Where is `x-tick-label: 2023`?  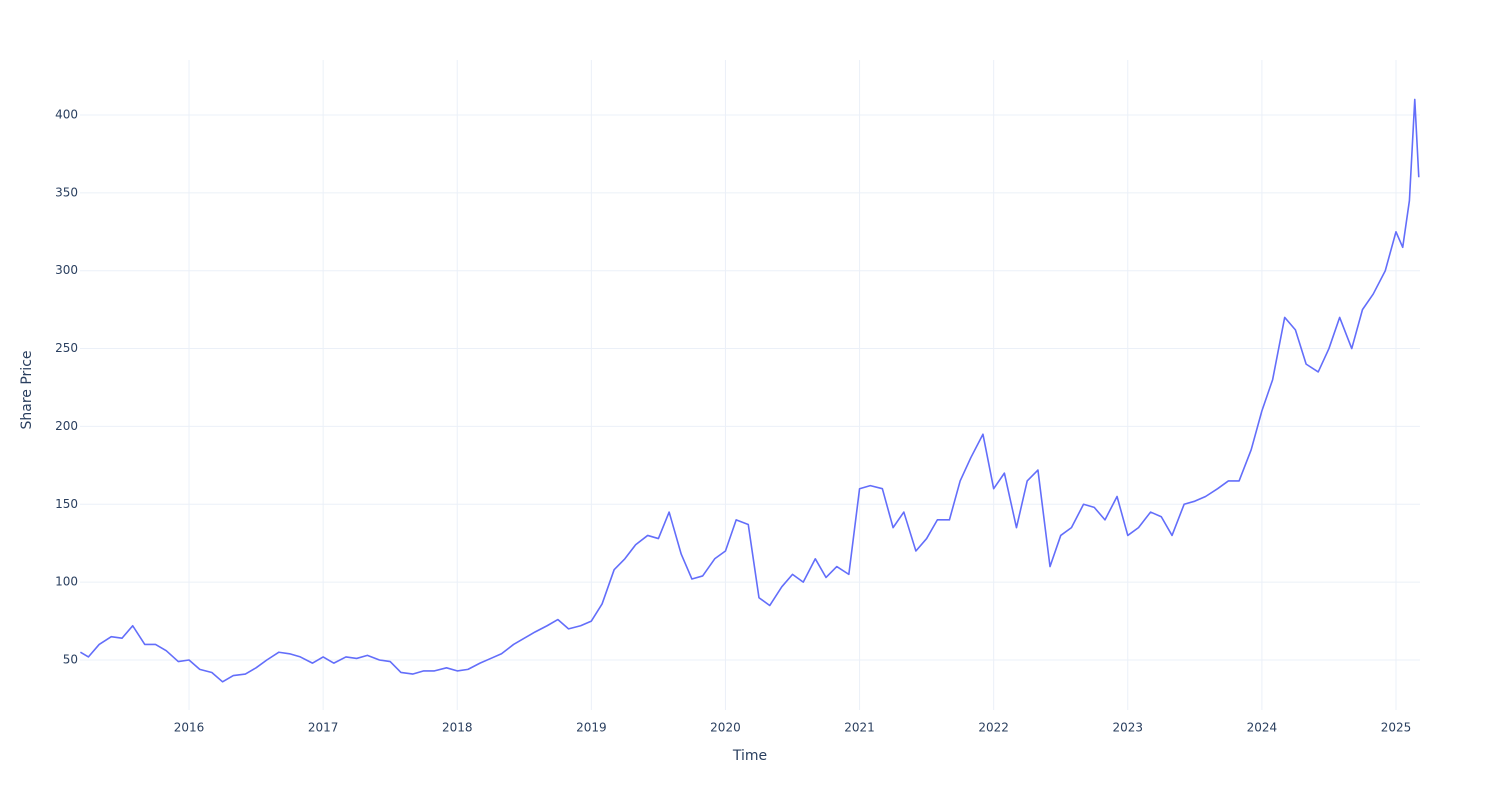 x-tick-label: 2023 is located at coordinates (1128, 728).